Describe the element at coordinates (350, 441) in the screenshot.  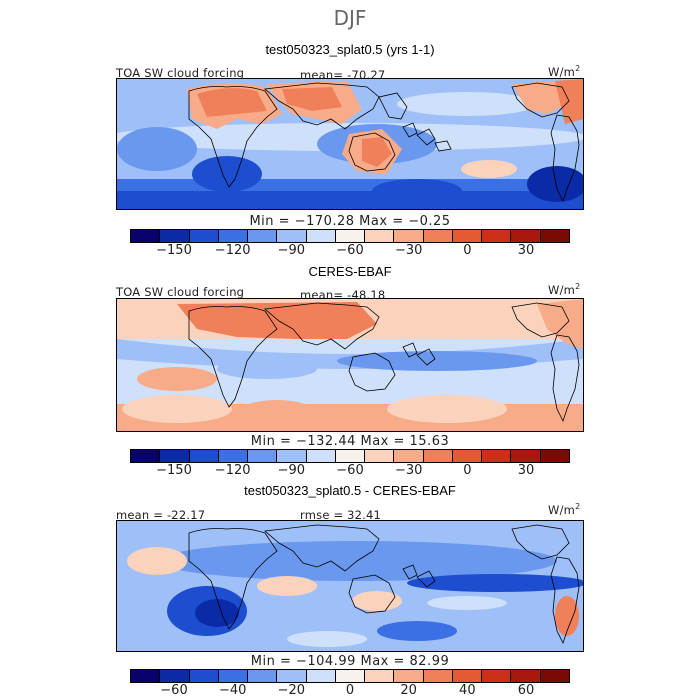
I see `panel-2-minmax: Min = −132.44 Max = 15.63` at that location.